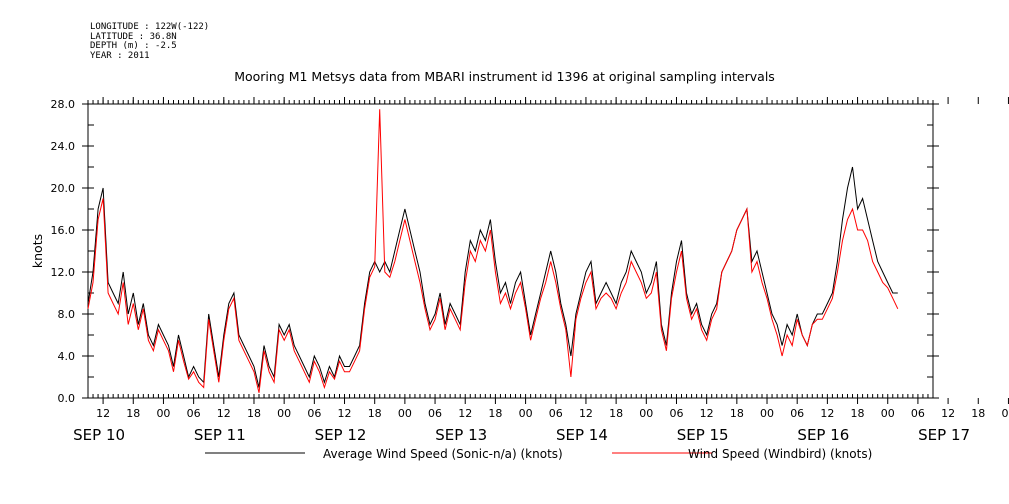 The width and height of the screenshot is (1009, 504). What do you see at coordinates (220, 435) in the screenshot?
I see `x-day-label: SEP 11` at bounding box center [220, 435].